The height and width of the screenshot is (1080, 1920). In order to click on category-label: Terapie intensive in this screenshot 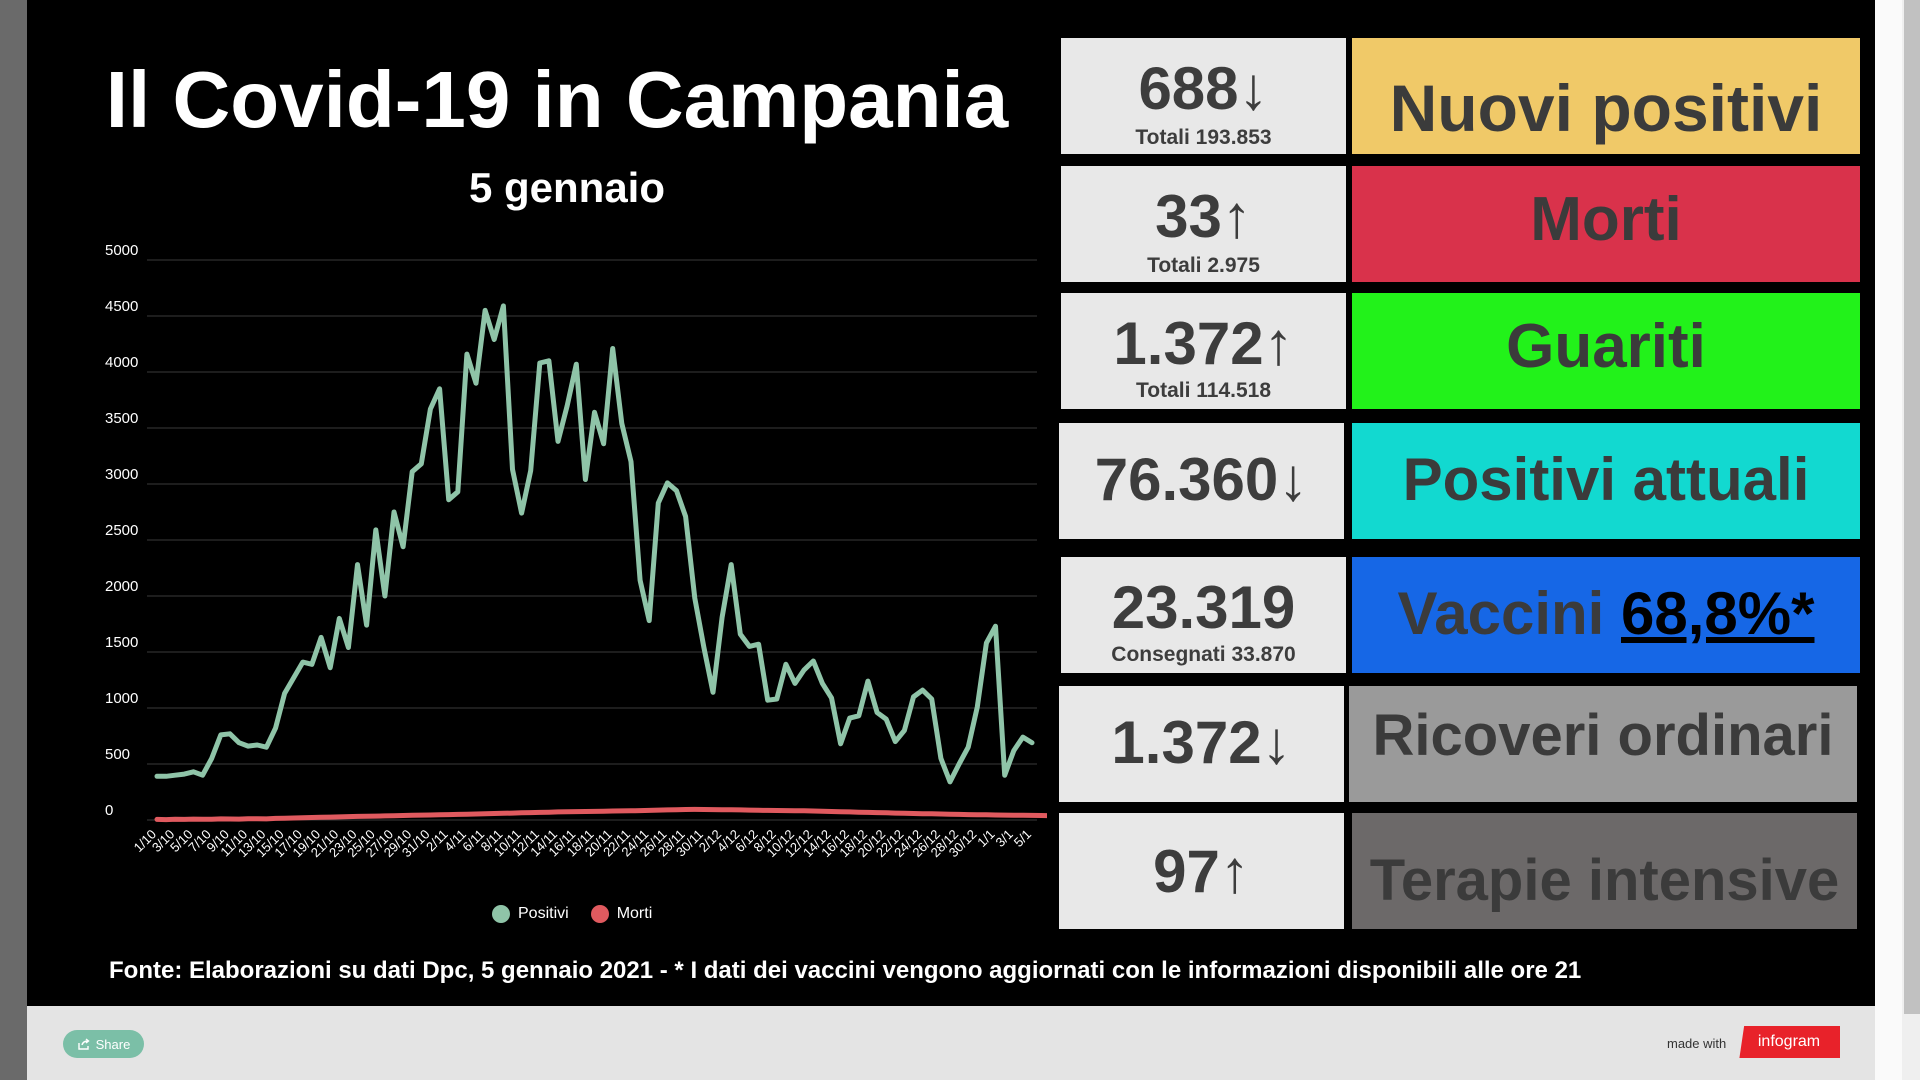, I will do `click(1604, 880)`.